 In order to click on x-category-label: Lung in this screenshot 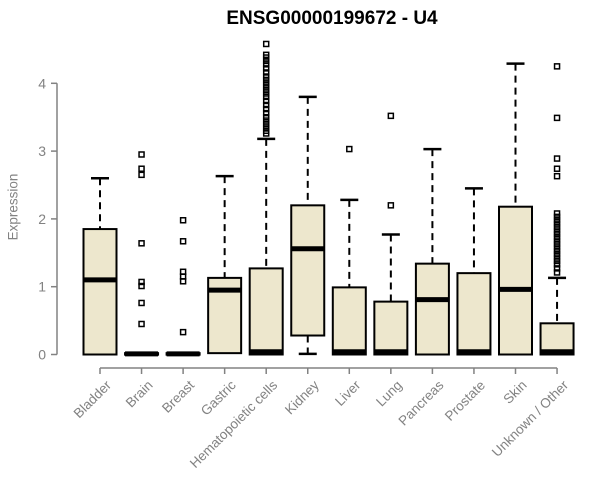, I will do `click(389, 394)`.